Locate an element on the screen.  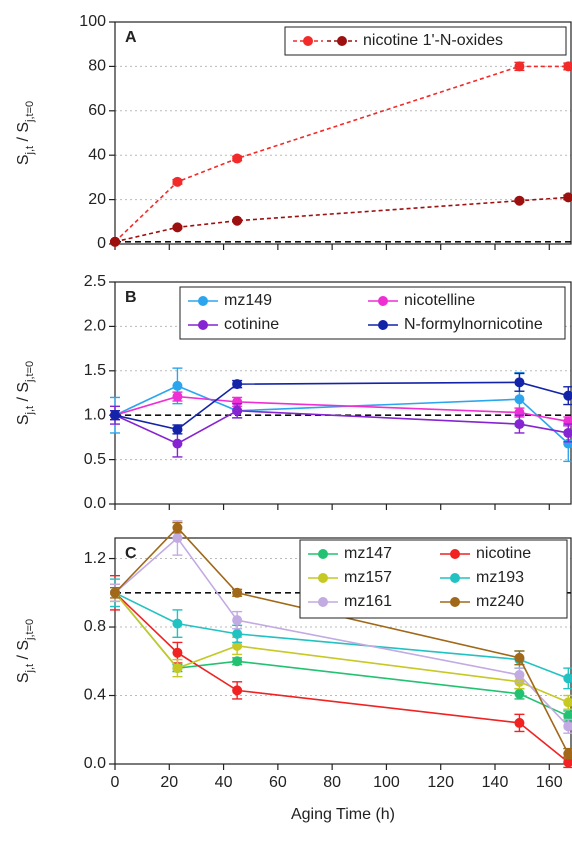
y-tick-label: 40 is located at coordinates (97, 154).